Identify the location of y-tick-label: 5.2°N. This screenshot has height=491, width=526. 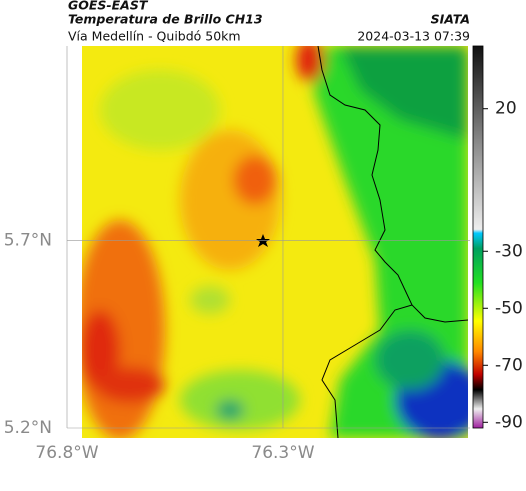
(28, 428).